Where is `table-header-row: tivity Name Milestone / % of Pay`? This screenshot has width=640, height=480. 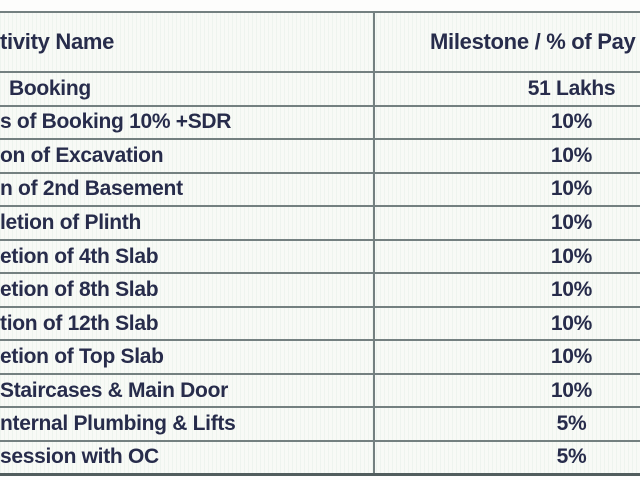
table-header-row: tivity Name Milestone / % of Pay is located at coordinates (320, 43).